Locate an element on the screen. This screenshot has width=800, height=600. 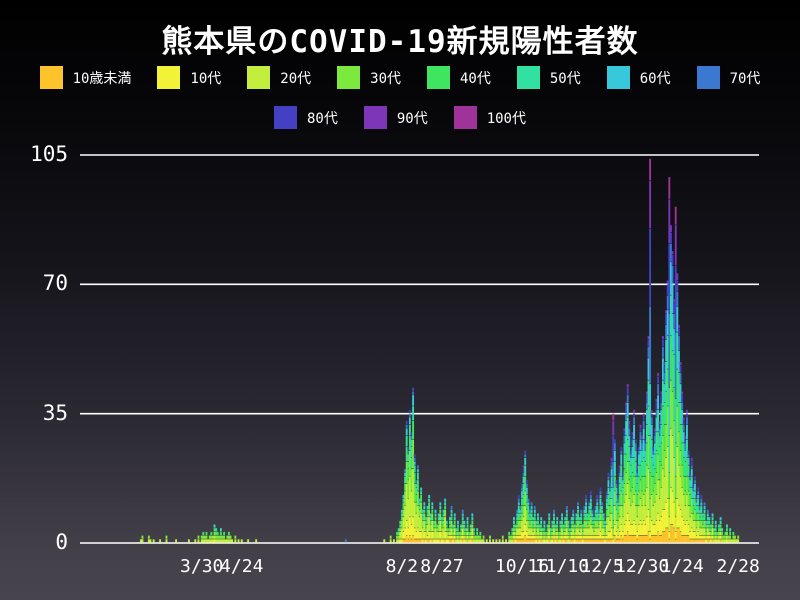
x-tick-label: 4/24 is located at coordinates (242, 566).